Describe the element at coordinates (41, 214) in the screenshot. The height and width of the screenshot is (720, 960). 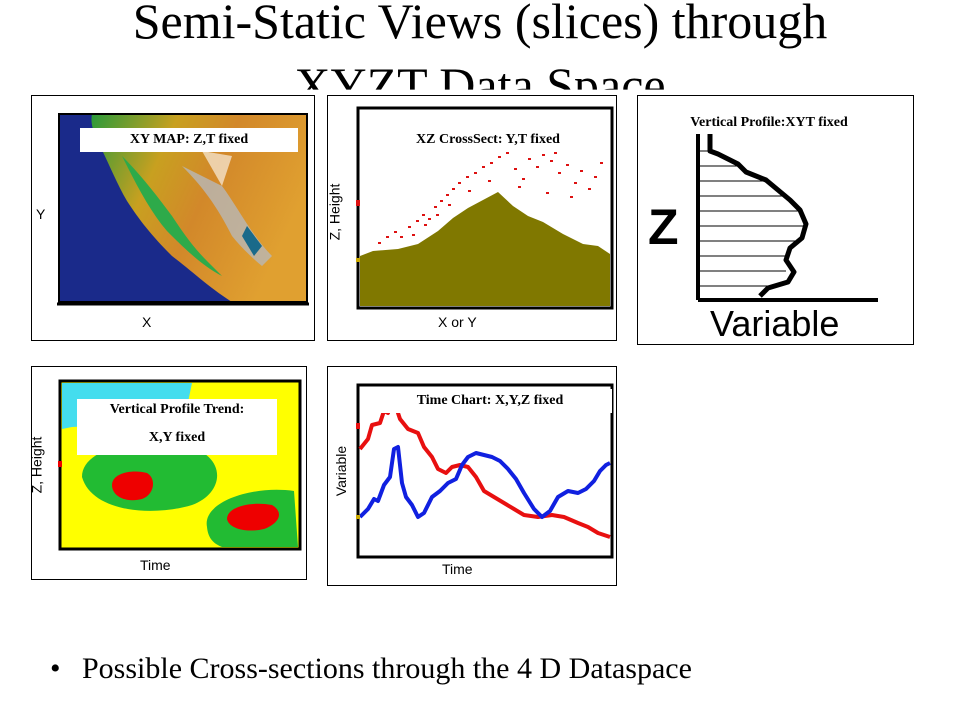
I see `xy-map-ylabel: Y` at that location.